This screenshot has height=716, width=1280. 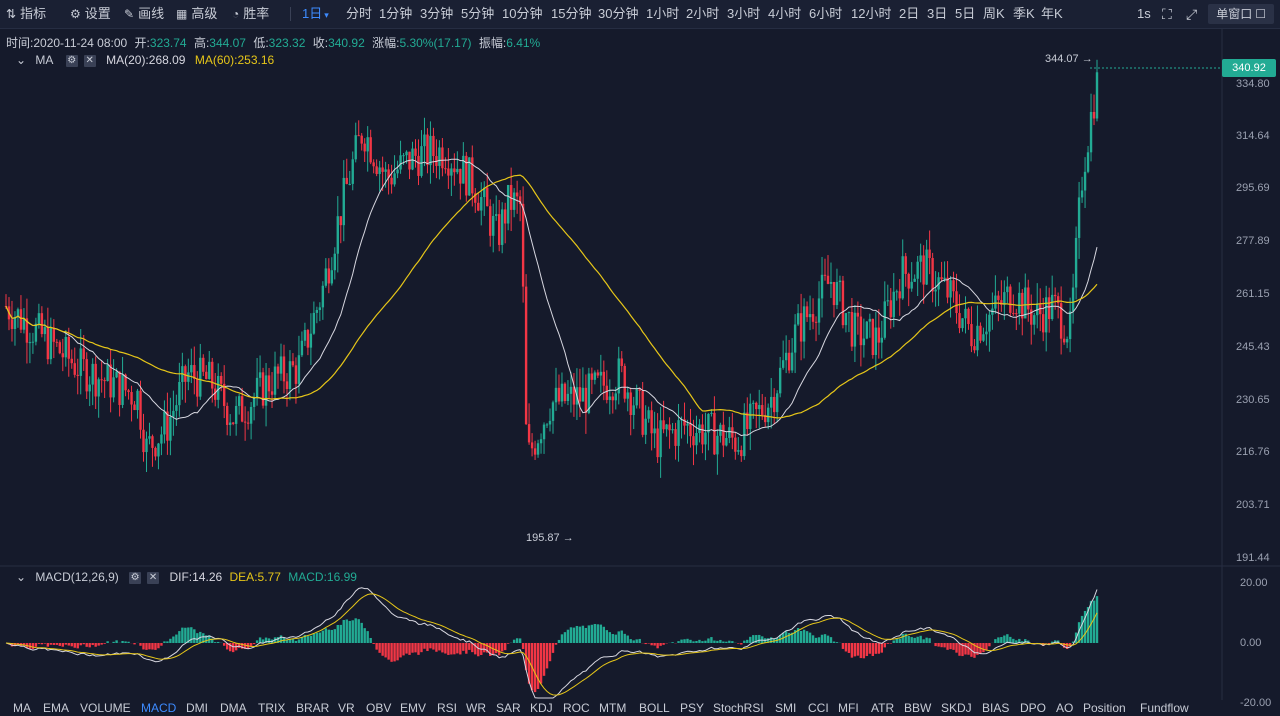 I want to click on refresh-interval: 1s, so click(x=1144, y=14).